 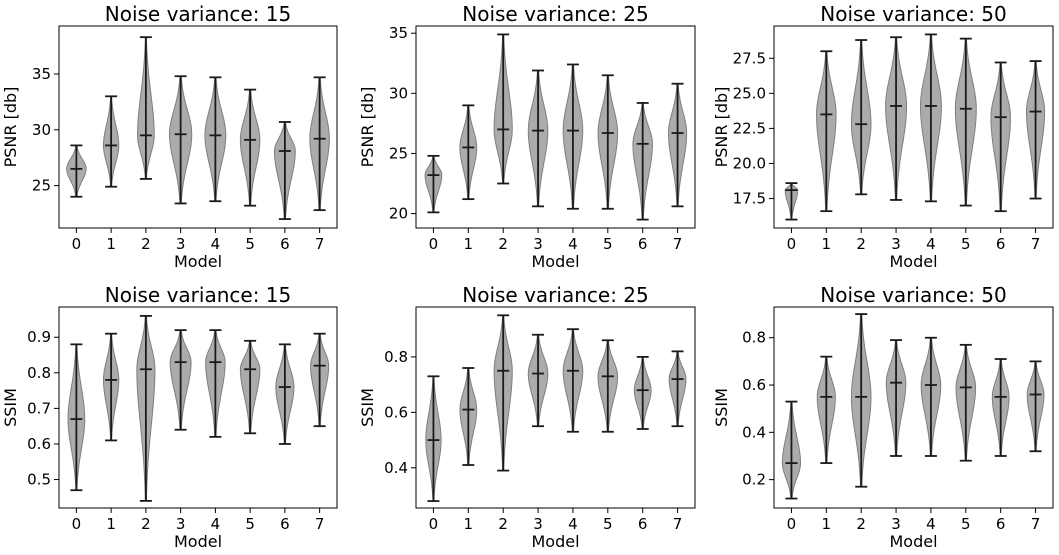 I want to click on y-tick-label: 25, so click(x=398, y=153).